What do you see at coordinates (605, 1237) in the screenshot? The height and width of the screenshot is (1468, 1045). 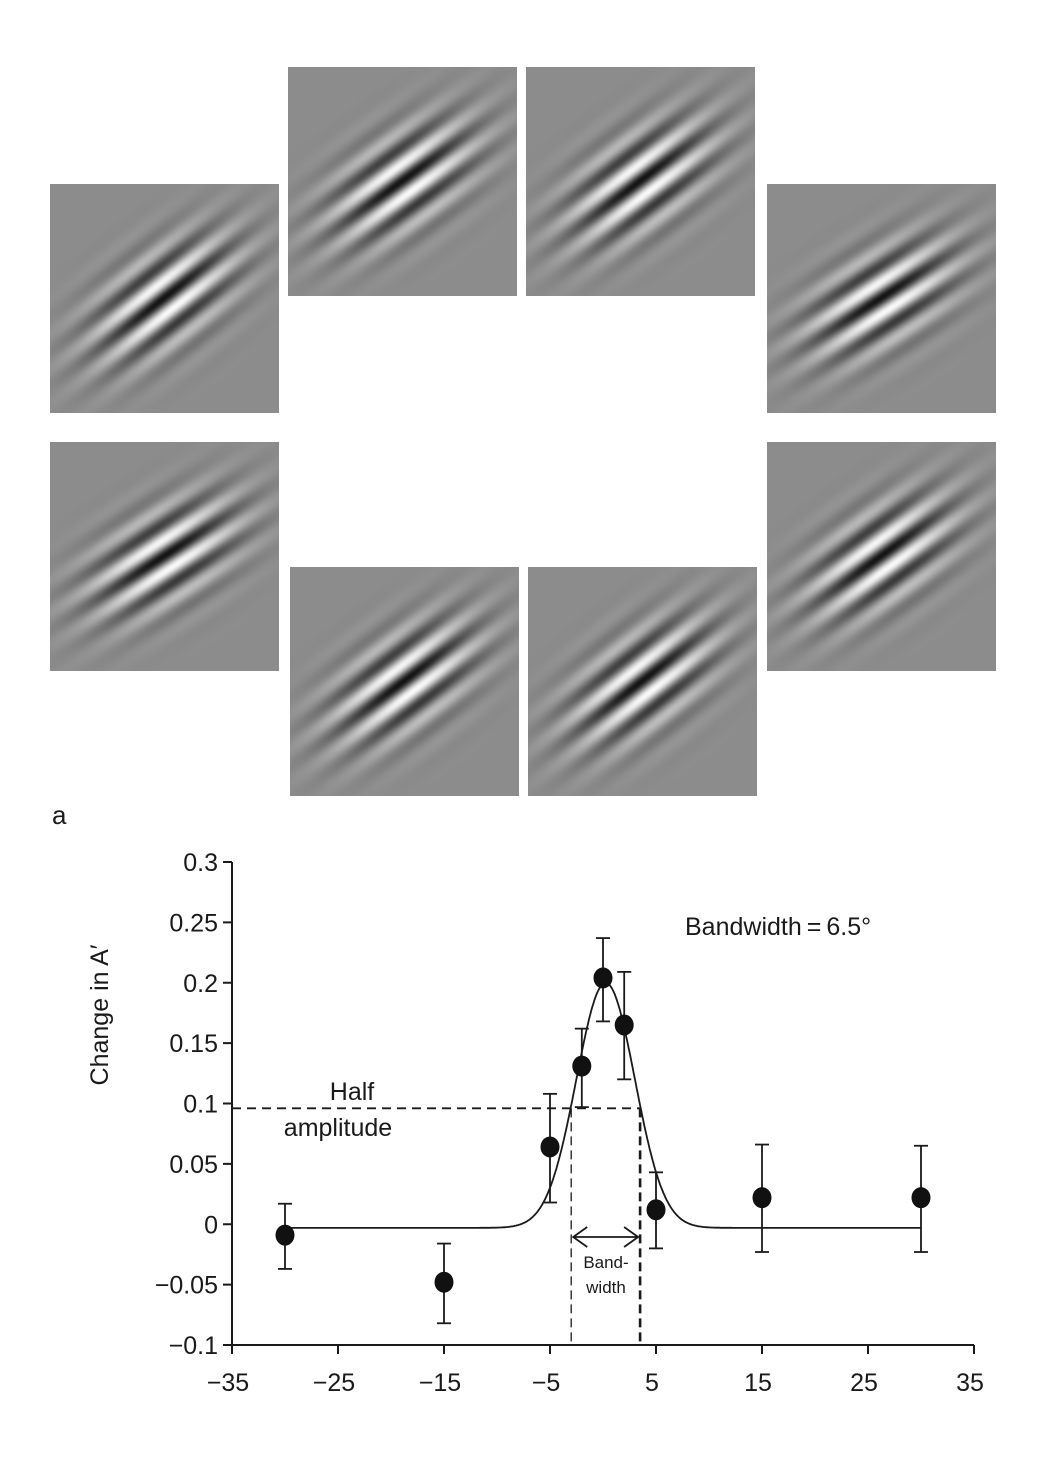 I see `bandwidth-arrow` at bounding box center [605, 1237].